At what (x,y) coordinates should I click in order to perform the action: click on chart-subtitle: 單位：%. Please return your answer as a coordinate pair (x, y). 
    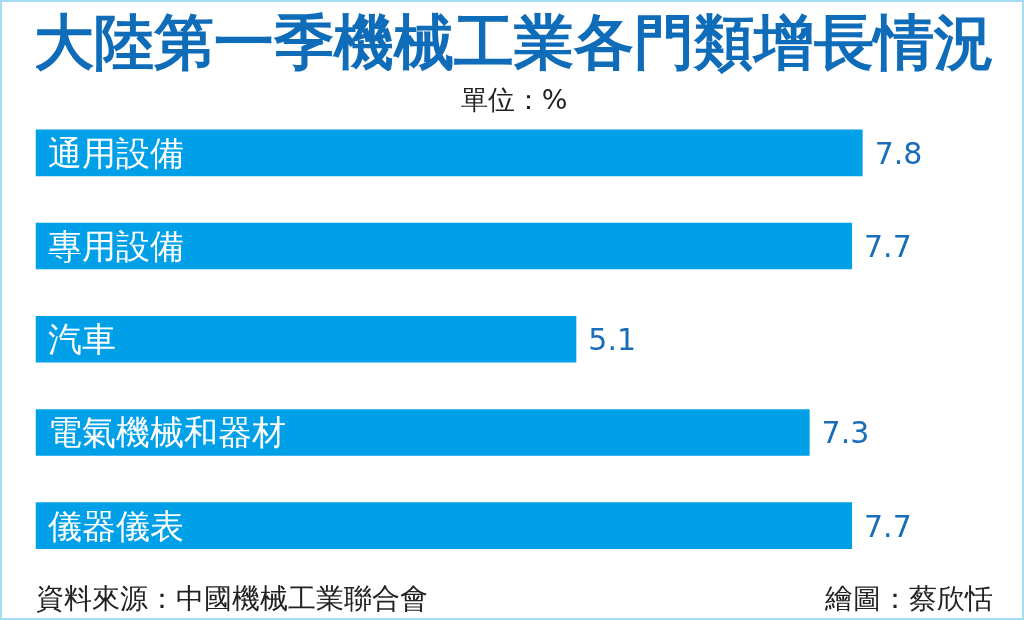
    Looking at the image, I should click on (514, 99).